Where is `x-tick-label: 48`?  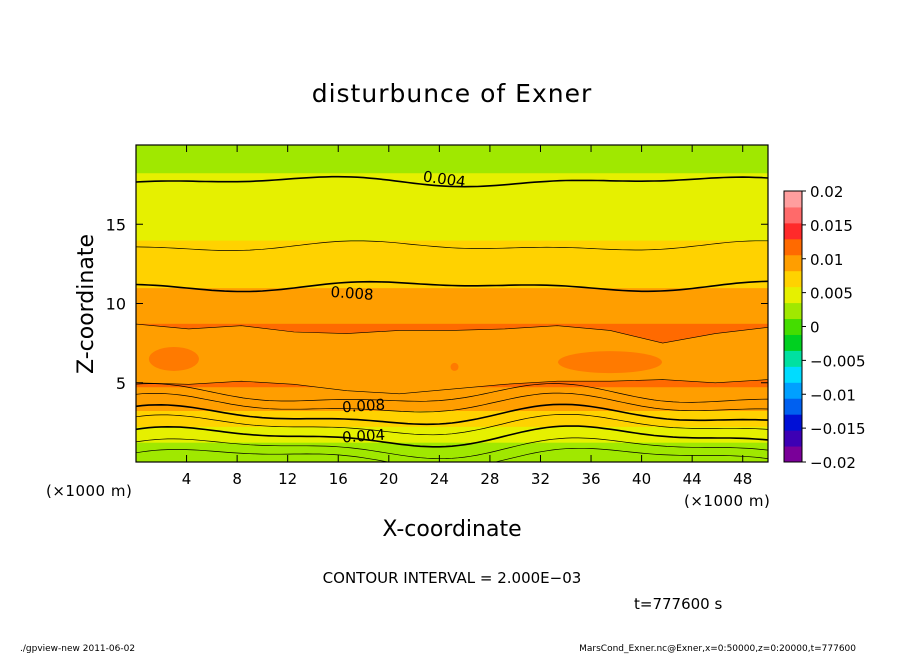
x-tick-label: 48 is located at coordinates (742, 479).